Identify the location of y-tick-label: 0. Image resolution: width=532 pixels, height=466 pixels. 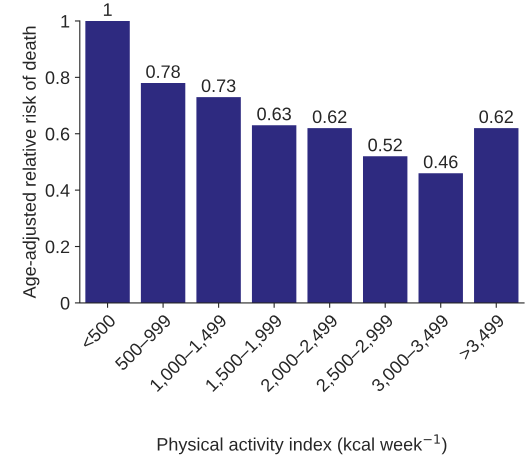
(65, 303).